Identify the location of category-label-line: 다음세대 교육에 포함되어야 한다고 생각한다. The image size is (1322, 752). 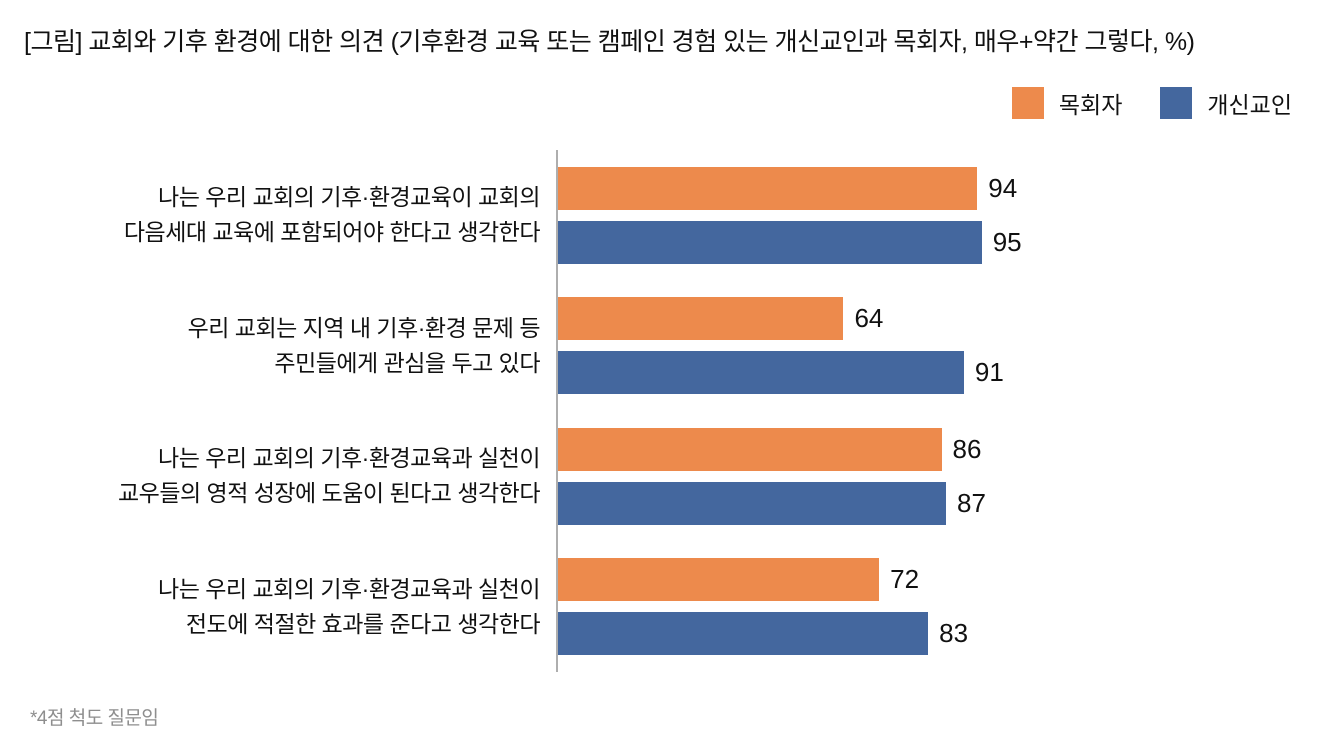
(332, 232).